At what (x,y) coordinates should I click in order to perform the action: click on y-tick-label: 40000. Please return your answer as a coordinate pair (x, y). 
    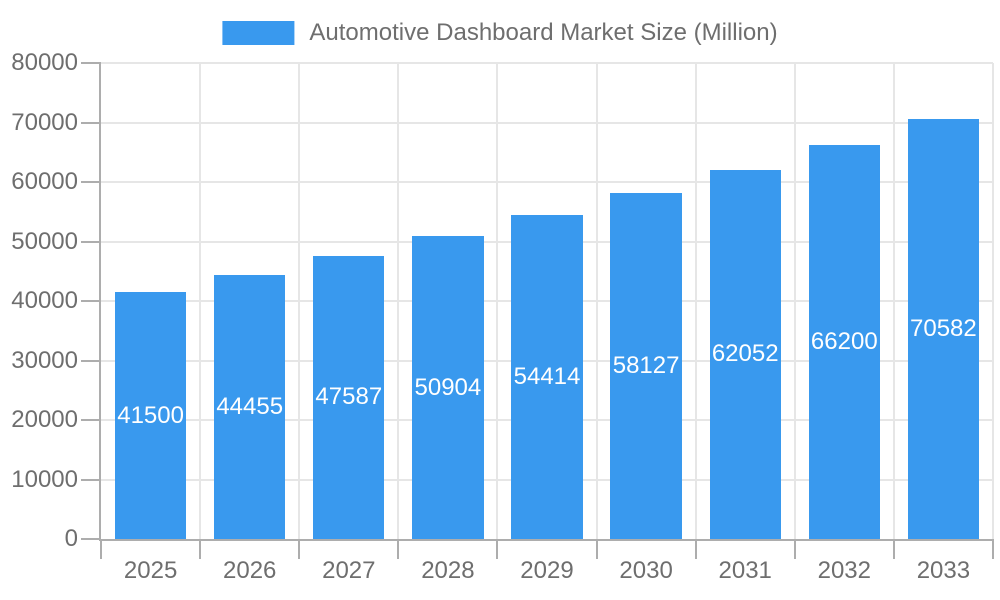
    Looking at the image, I should click on (44, 300).